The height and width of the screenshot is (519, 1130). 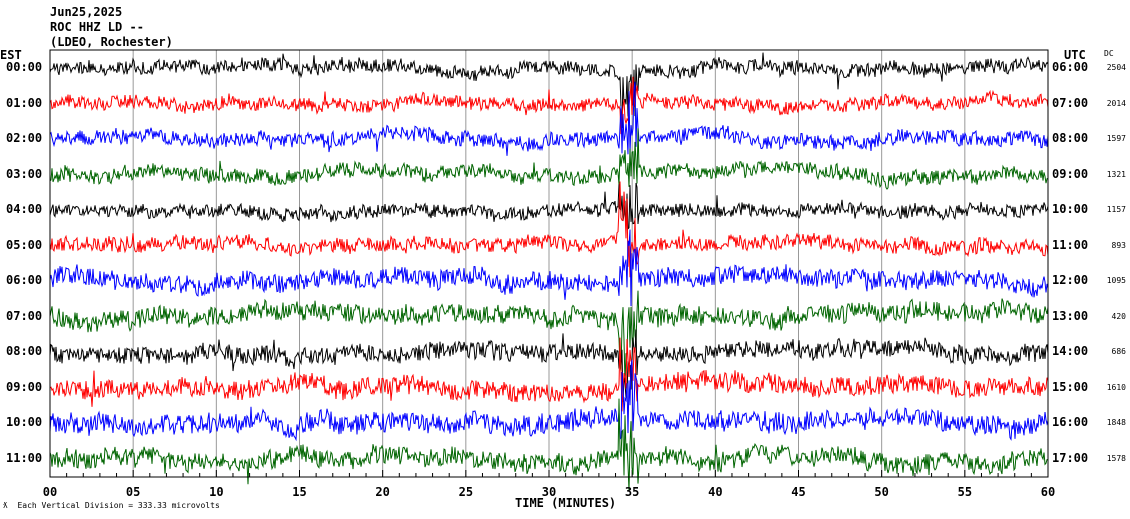 What do you see at coordinates (24, 457) in the screenshot?
I see `est-label: 11:00` at bounding box center [24, 457].